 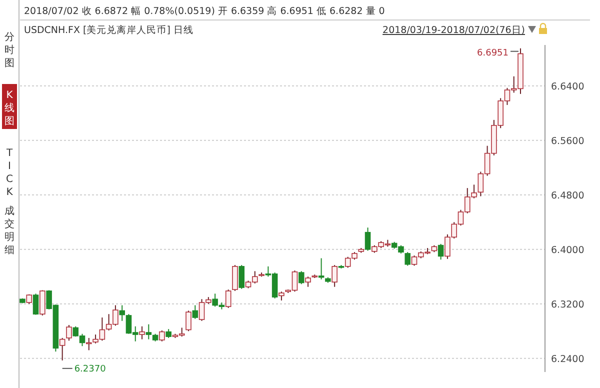 What do you see at coordinates (567, 359) in the screenshot?
I see `y-tick-label: 6.2400` at bounding box center [567, 359].